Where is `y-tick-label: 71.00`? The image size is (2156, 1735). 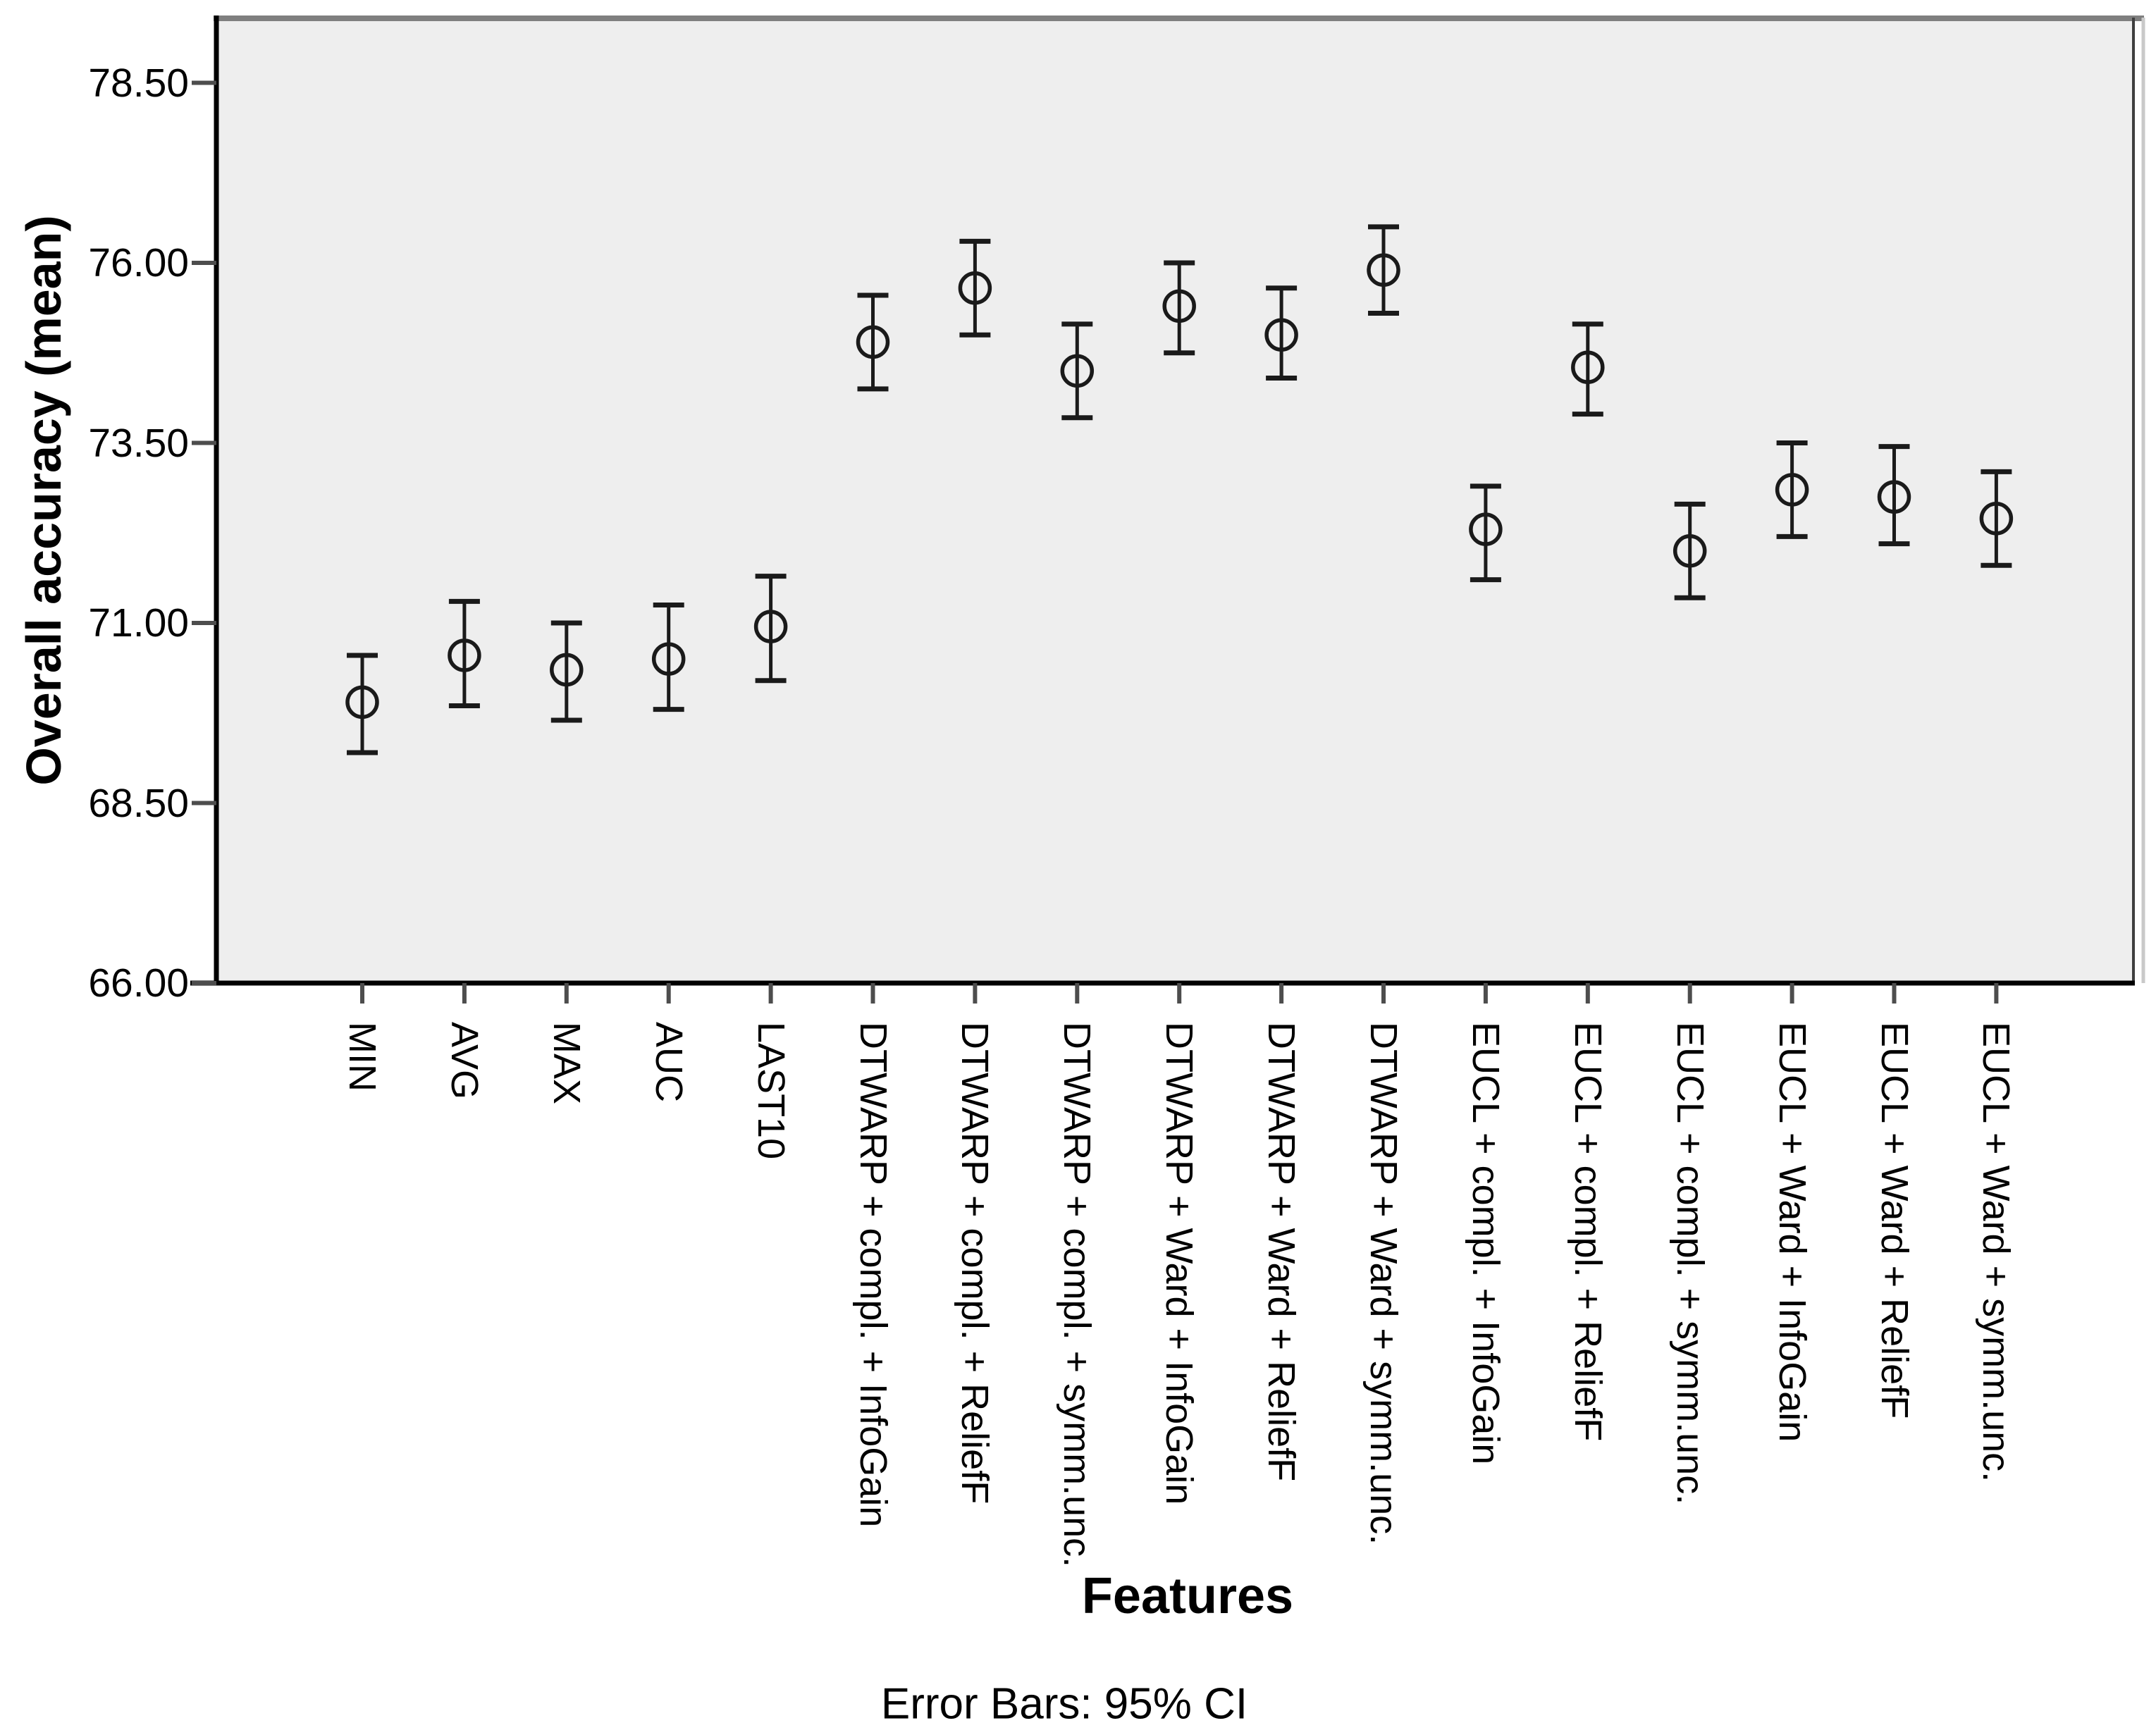 y-tick-label: 71.00 is located at coordinates (138, 623).